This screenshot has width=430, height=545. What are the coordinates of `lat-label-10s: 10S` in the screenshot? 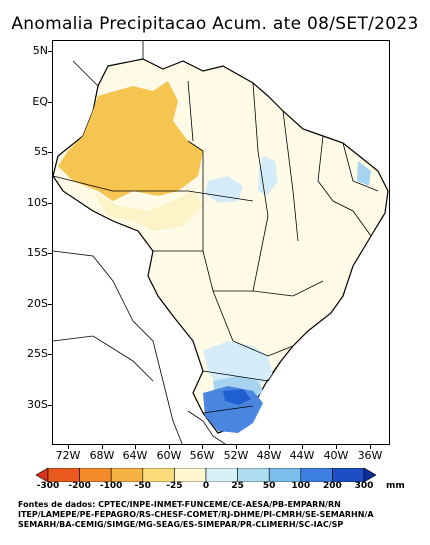 It's located at (37, 202).